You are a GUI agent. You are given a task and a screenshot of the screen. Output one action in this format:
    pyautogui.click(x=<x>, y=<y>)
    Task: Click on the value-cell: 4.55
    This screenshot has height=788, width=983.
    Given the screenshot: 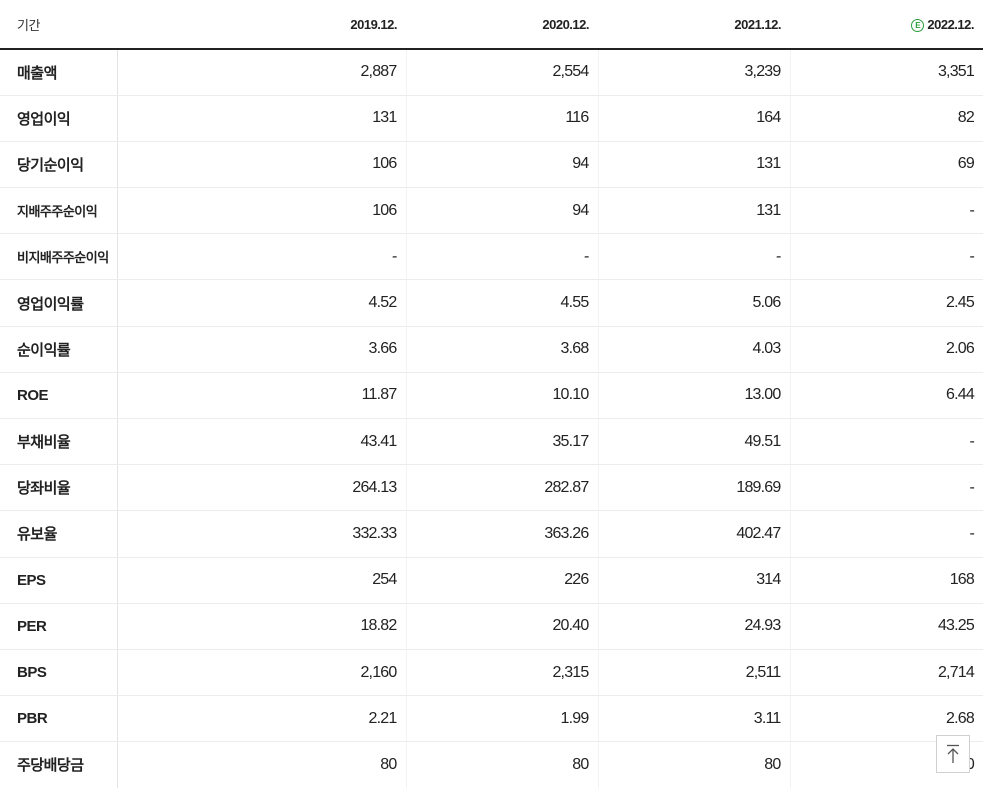 What is the action you would take?
    pyautogui.click(x=502, y=303)
    